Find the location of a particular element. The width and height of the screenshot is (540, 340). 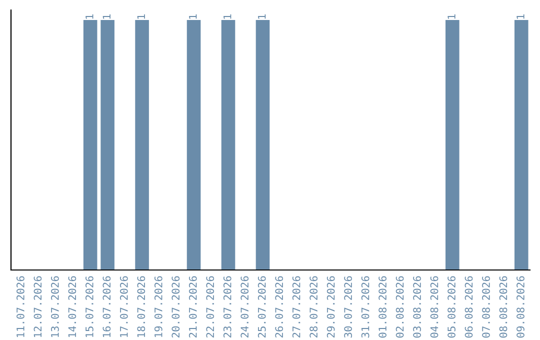

x-tick-label: 03.08.2026 is located at coordinates (417, 307).